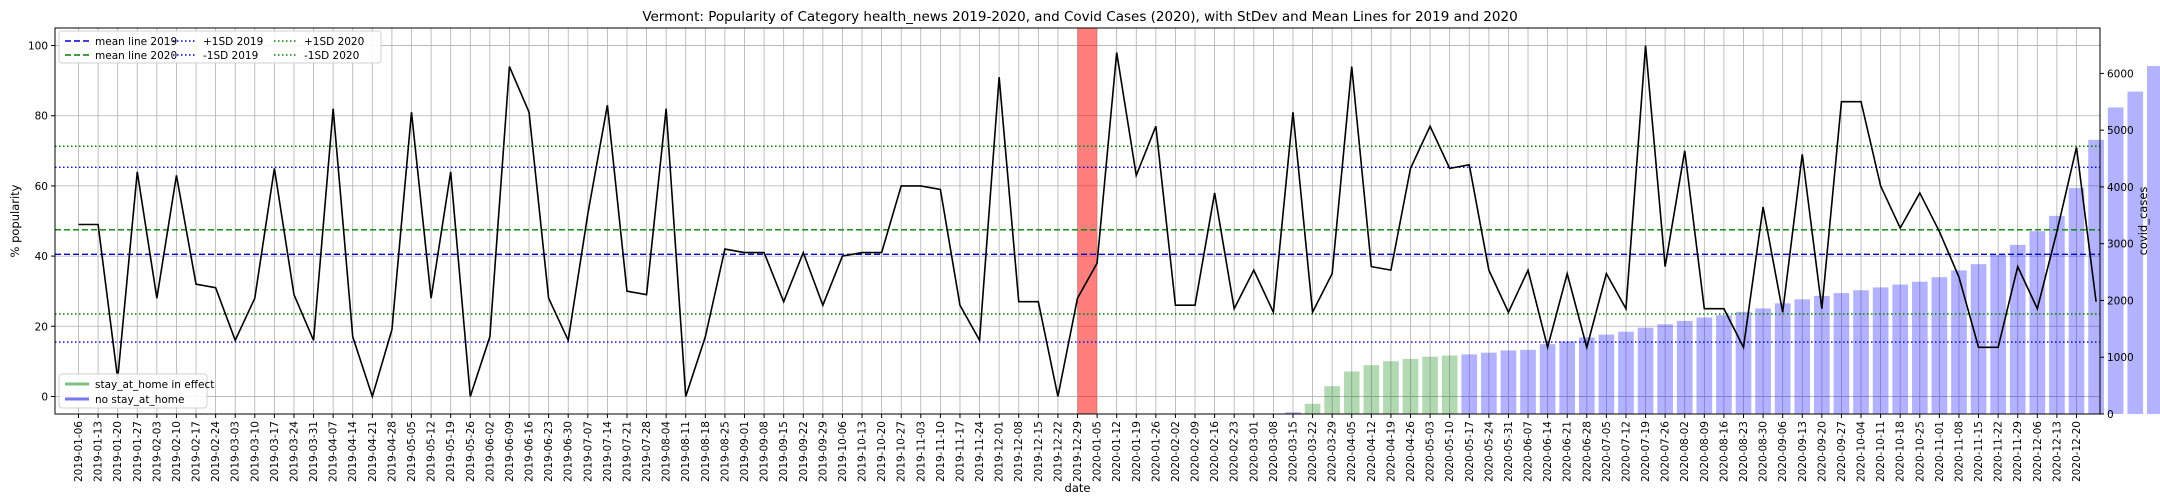  Describe the element at coordinates (1822, 451) in the screenshot. I see `x-tick-label: 2020-09-20` at that location.